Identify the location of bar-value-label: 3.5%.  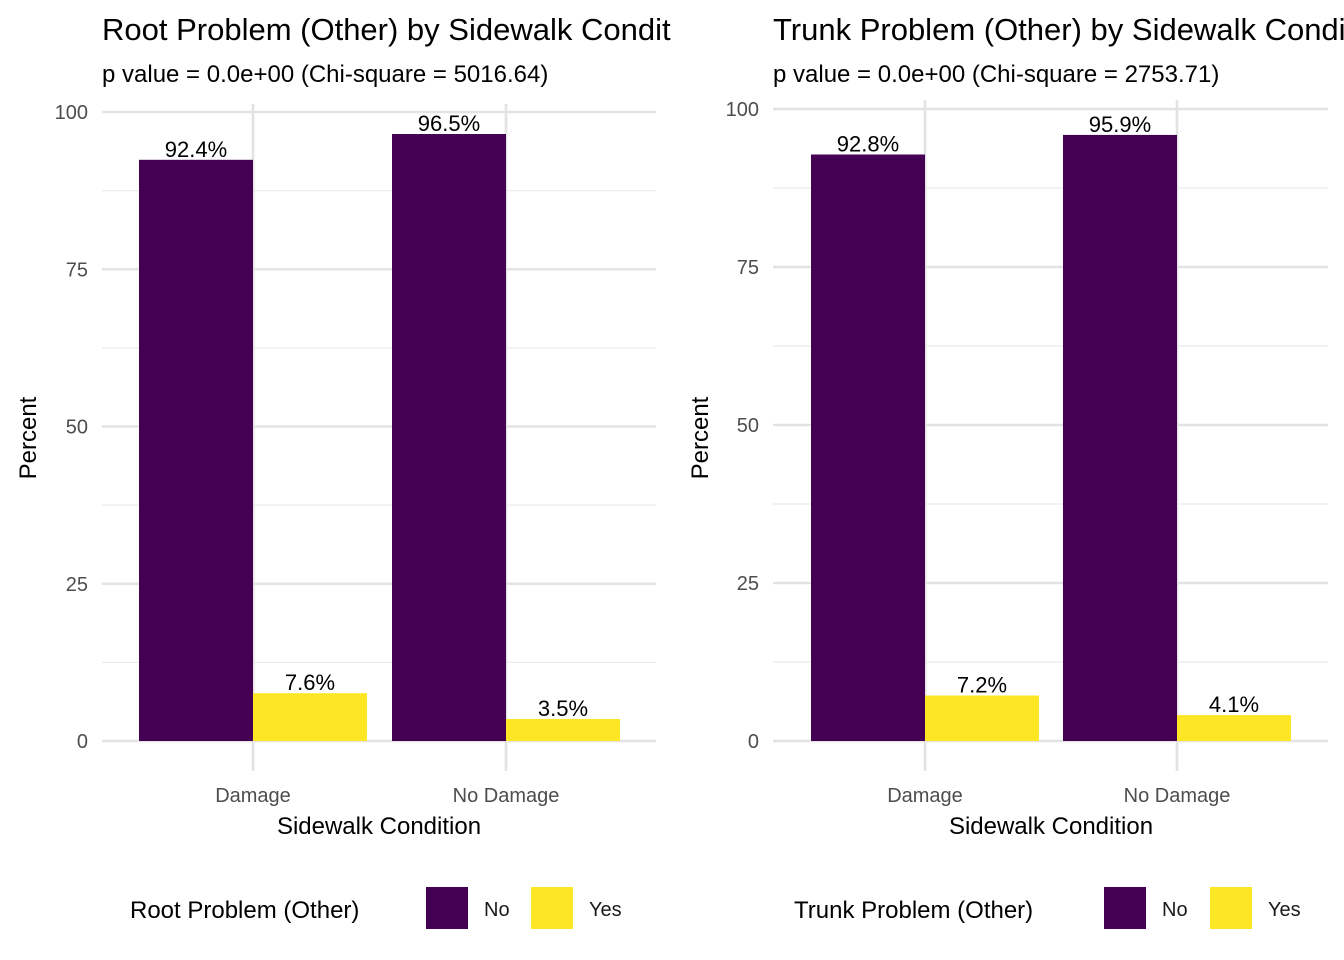
(563, 708).